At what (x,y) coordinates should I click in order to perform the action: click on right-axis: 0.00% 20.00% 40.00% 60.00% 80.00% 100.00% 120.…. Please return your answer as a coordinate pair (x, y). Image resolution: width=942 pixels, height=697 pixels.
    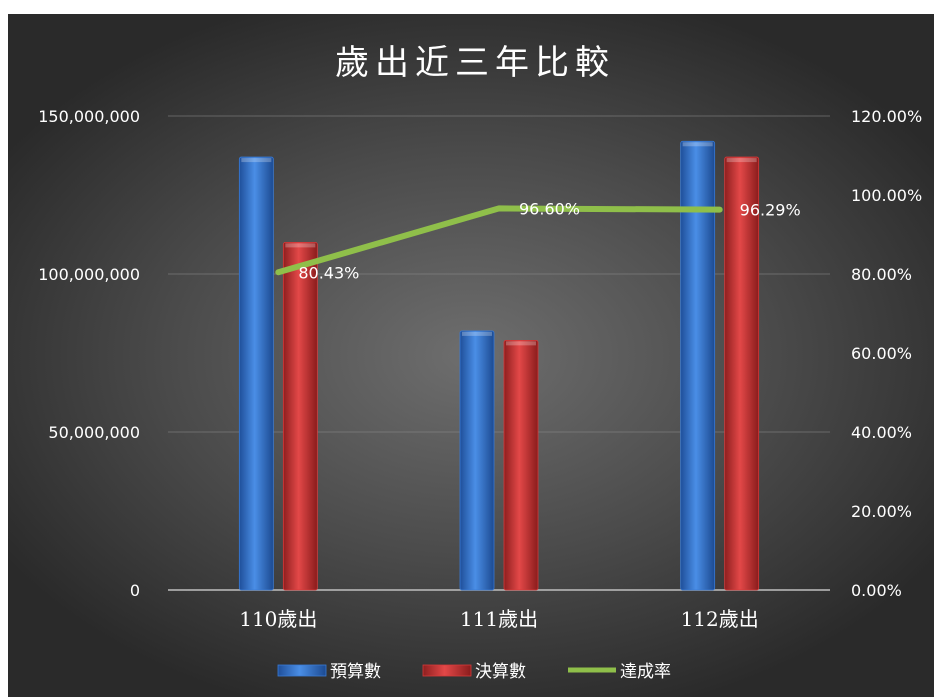
    Looking at the image, I should click on (886, 353).